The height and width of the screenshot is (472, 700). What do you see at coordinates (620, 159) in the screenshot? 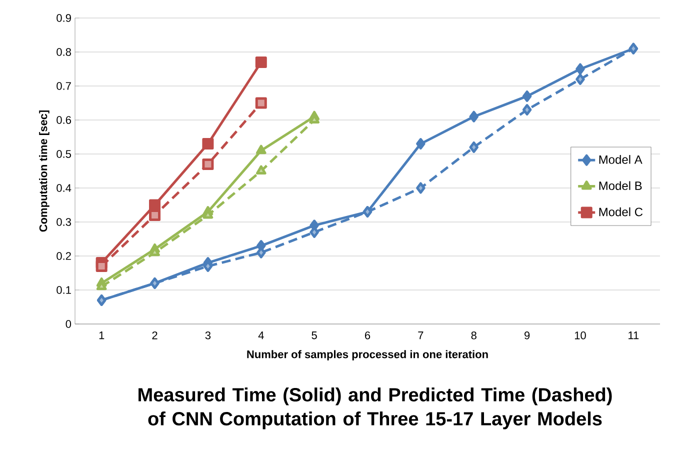
I see `legend-label: Model A` at bounding box center [620, 159].